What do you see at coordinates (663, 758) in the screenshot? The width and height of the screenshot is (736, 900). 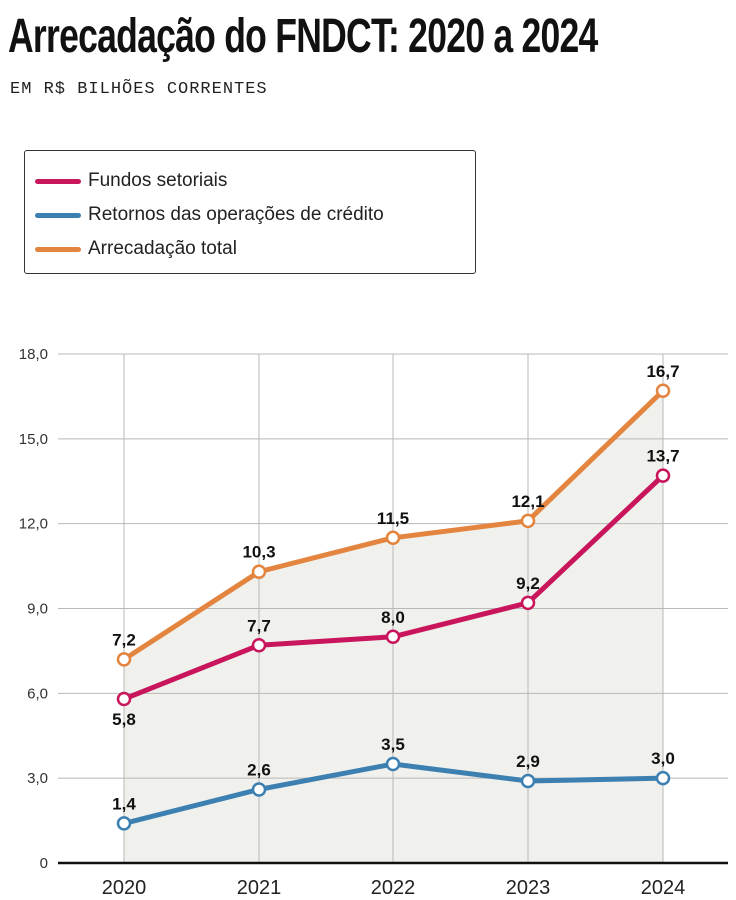 I see `data-label-retornos: 3,0` at bounding box center [663, 758].